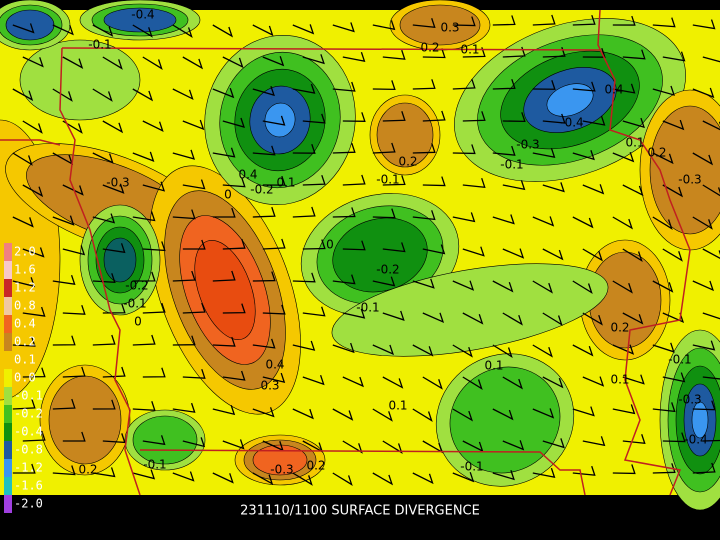 Image resolution: width=720 pixels, height=540 pixels. Describe the element at coordinates (25, 342) in the screenshot. I see `legend-label: 0.2` at that location.